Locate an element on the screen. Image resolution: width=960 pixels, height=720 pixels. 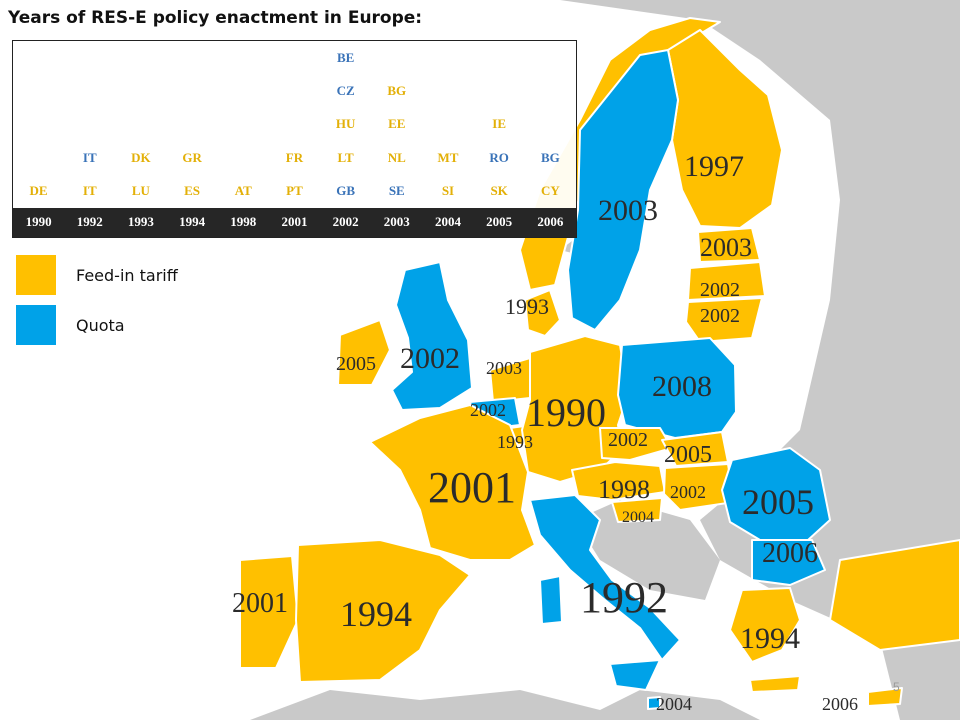
table-cell: LT is located at coordinates (345, 157).